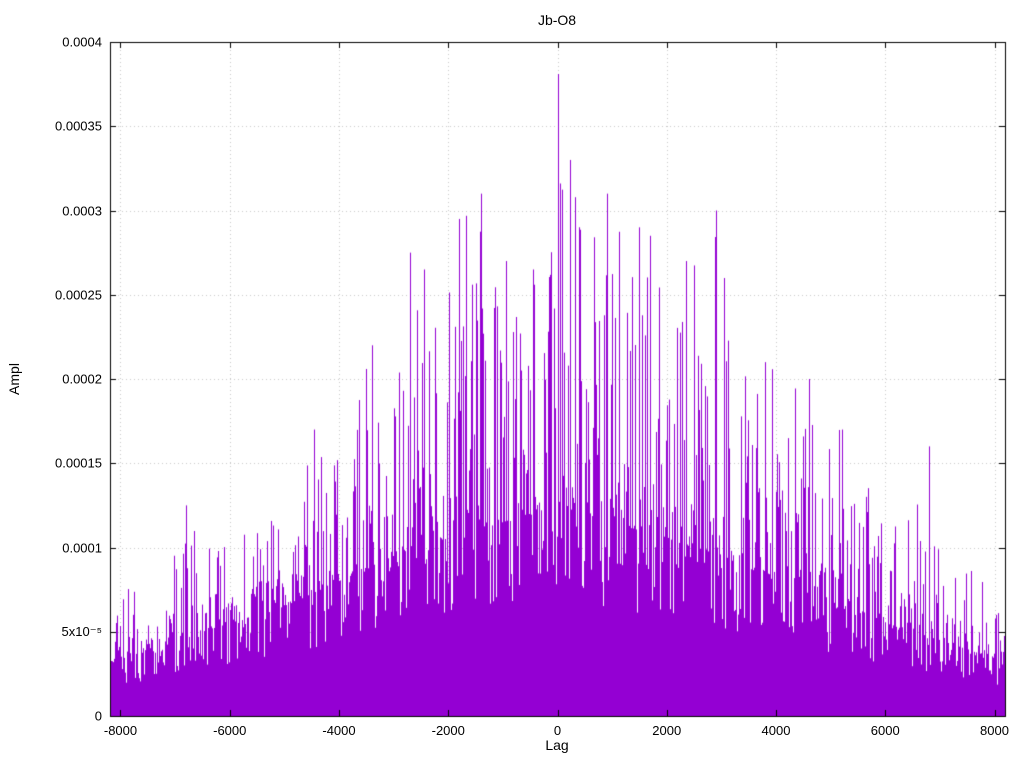 Image resolution: width=1024 pixels, height=768 pixels. What do you see at coordinates (557, 730) in the screenshot?
I see `x-tick-label: 0` at bounding box center [557, 730].